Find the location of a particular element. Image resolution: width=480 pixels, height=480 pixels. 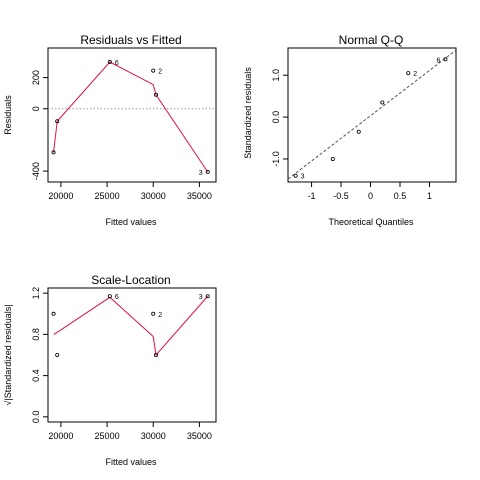

x-axis: -1 -0.5 0 0.5 1 is located at coordinates (370, 191).